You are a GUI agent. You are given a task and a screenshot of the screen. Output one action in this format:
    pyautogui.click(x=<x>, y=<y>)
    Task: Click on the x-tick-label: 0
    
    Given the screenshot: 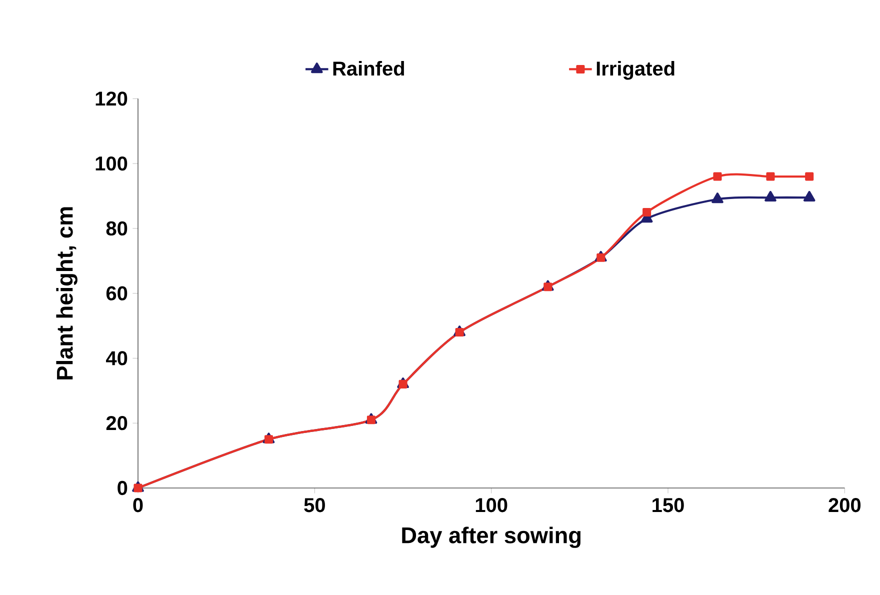 What is the action you would take?
    pyautogui.click(x=138, y=505)
    